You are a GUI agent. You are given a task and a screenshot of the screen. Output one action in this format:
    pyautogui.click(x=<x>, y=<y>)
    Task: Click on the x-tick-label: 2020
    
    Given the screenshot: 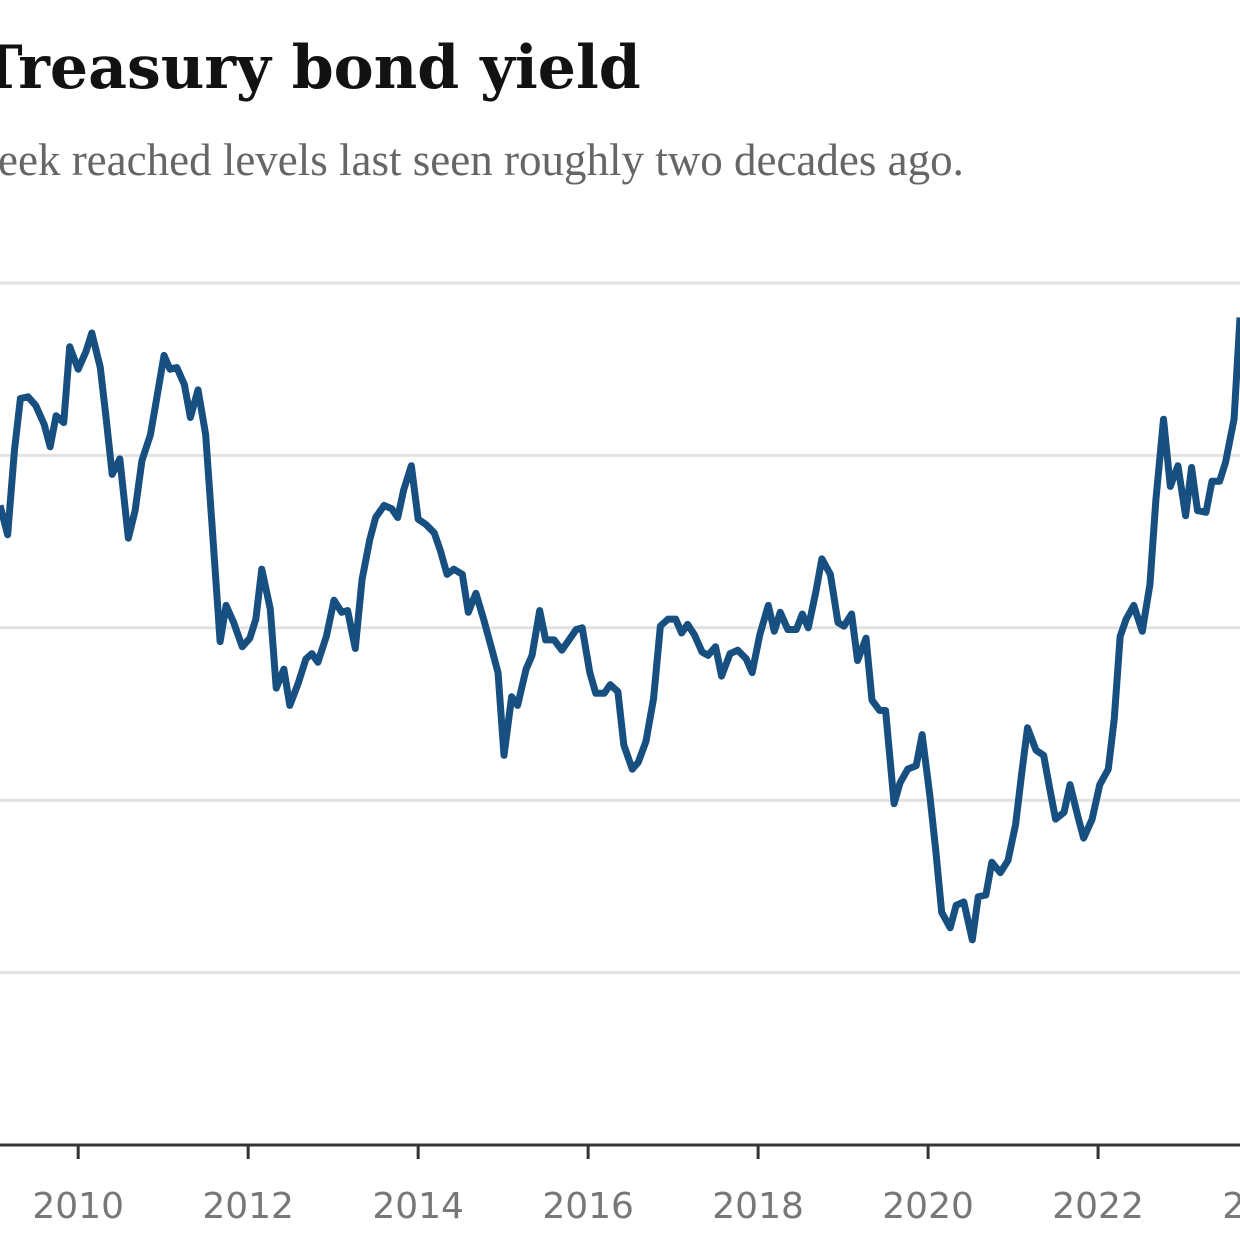 What is the action you would take?
    pyautogui.click(x=928, y=1206)
    